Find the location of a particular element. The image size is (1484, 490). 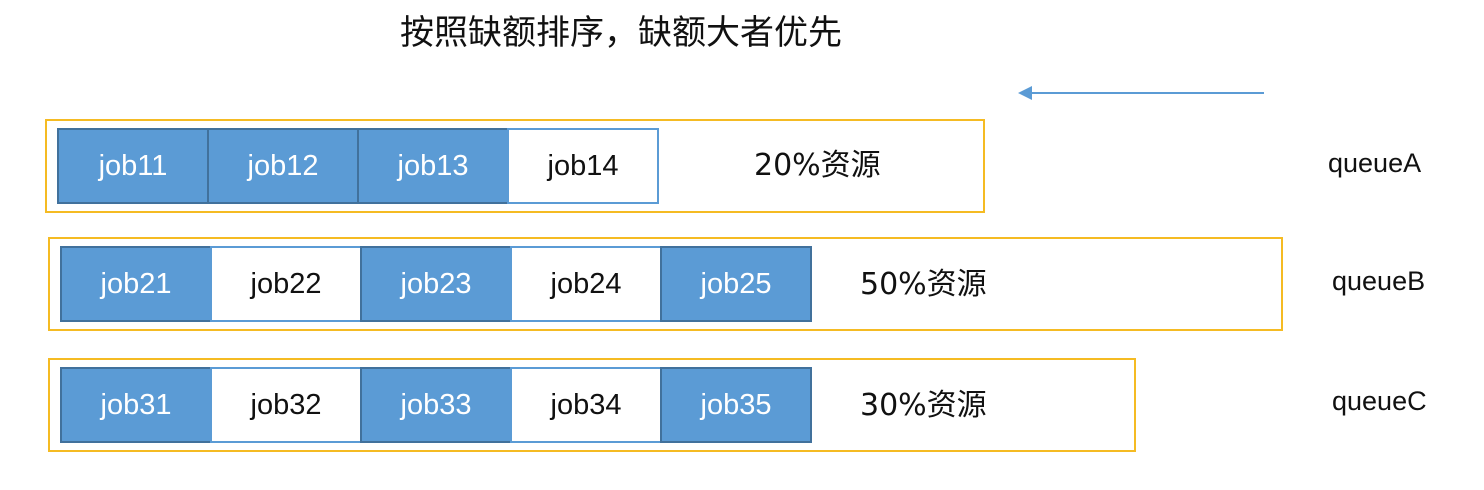

queue-b-label: queueB is located at coordinates (1379, 281).